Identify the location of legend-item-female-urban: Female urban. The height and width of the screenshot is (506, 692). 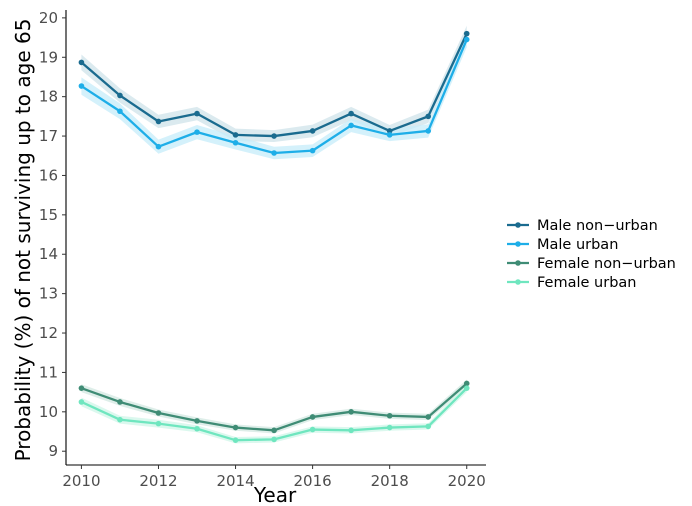
(571, 283).